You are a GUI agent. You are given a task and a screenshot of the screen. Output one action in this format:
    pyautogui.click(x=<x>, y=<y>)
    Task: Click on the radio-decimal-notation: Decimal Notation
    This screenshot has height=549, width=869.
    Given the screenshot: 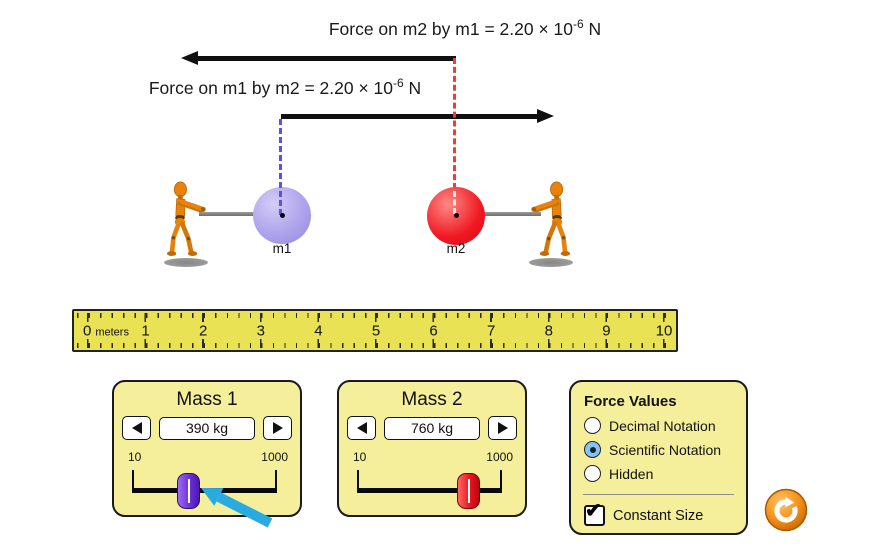 What is the action you would take?
    pyautogui.click(x=665, y=425)
    